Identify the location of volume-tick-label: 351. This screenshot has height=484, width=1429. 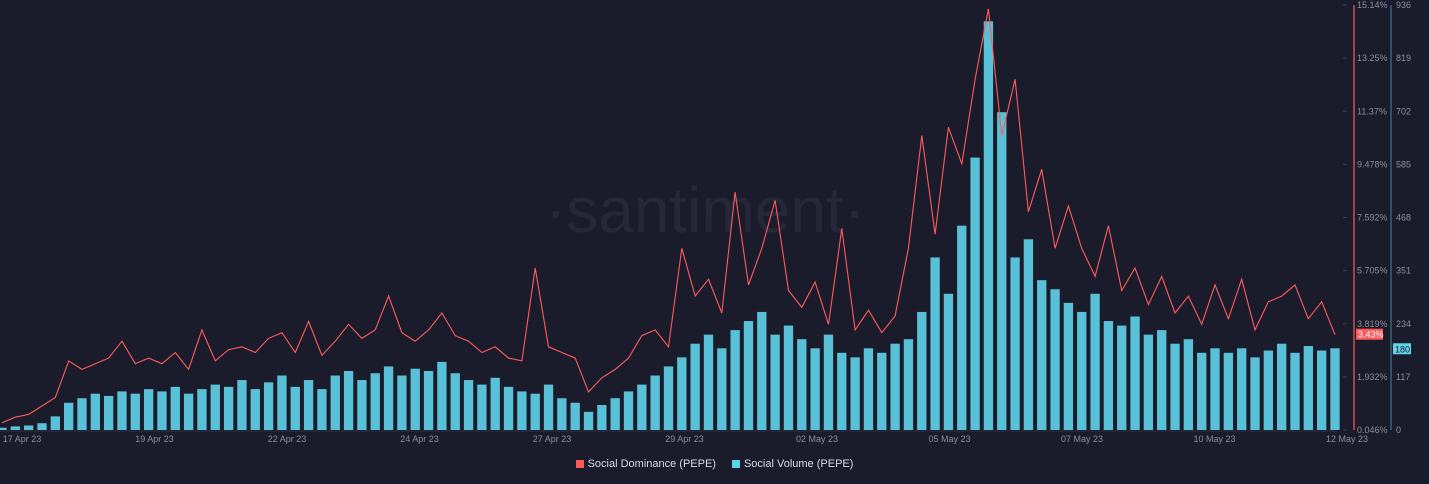
(1403, 271).